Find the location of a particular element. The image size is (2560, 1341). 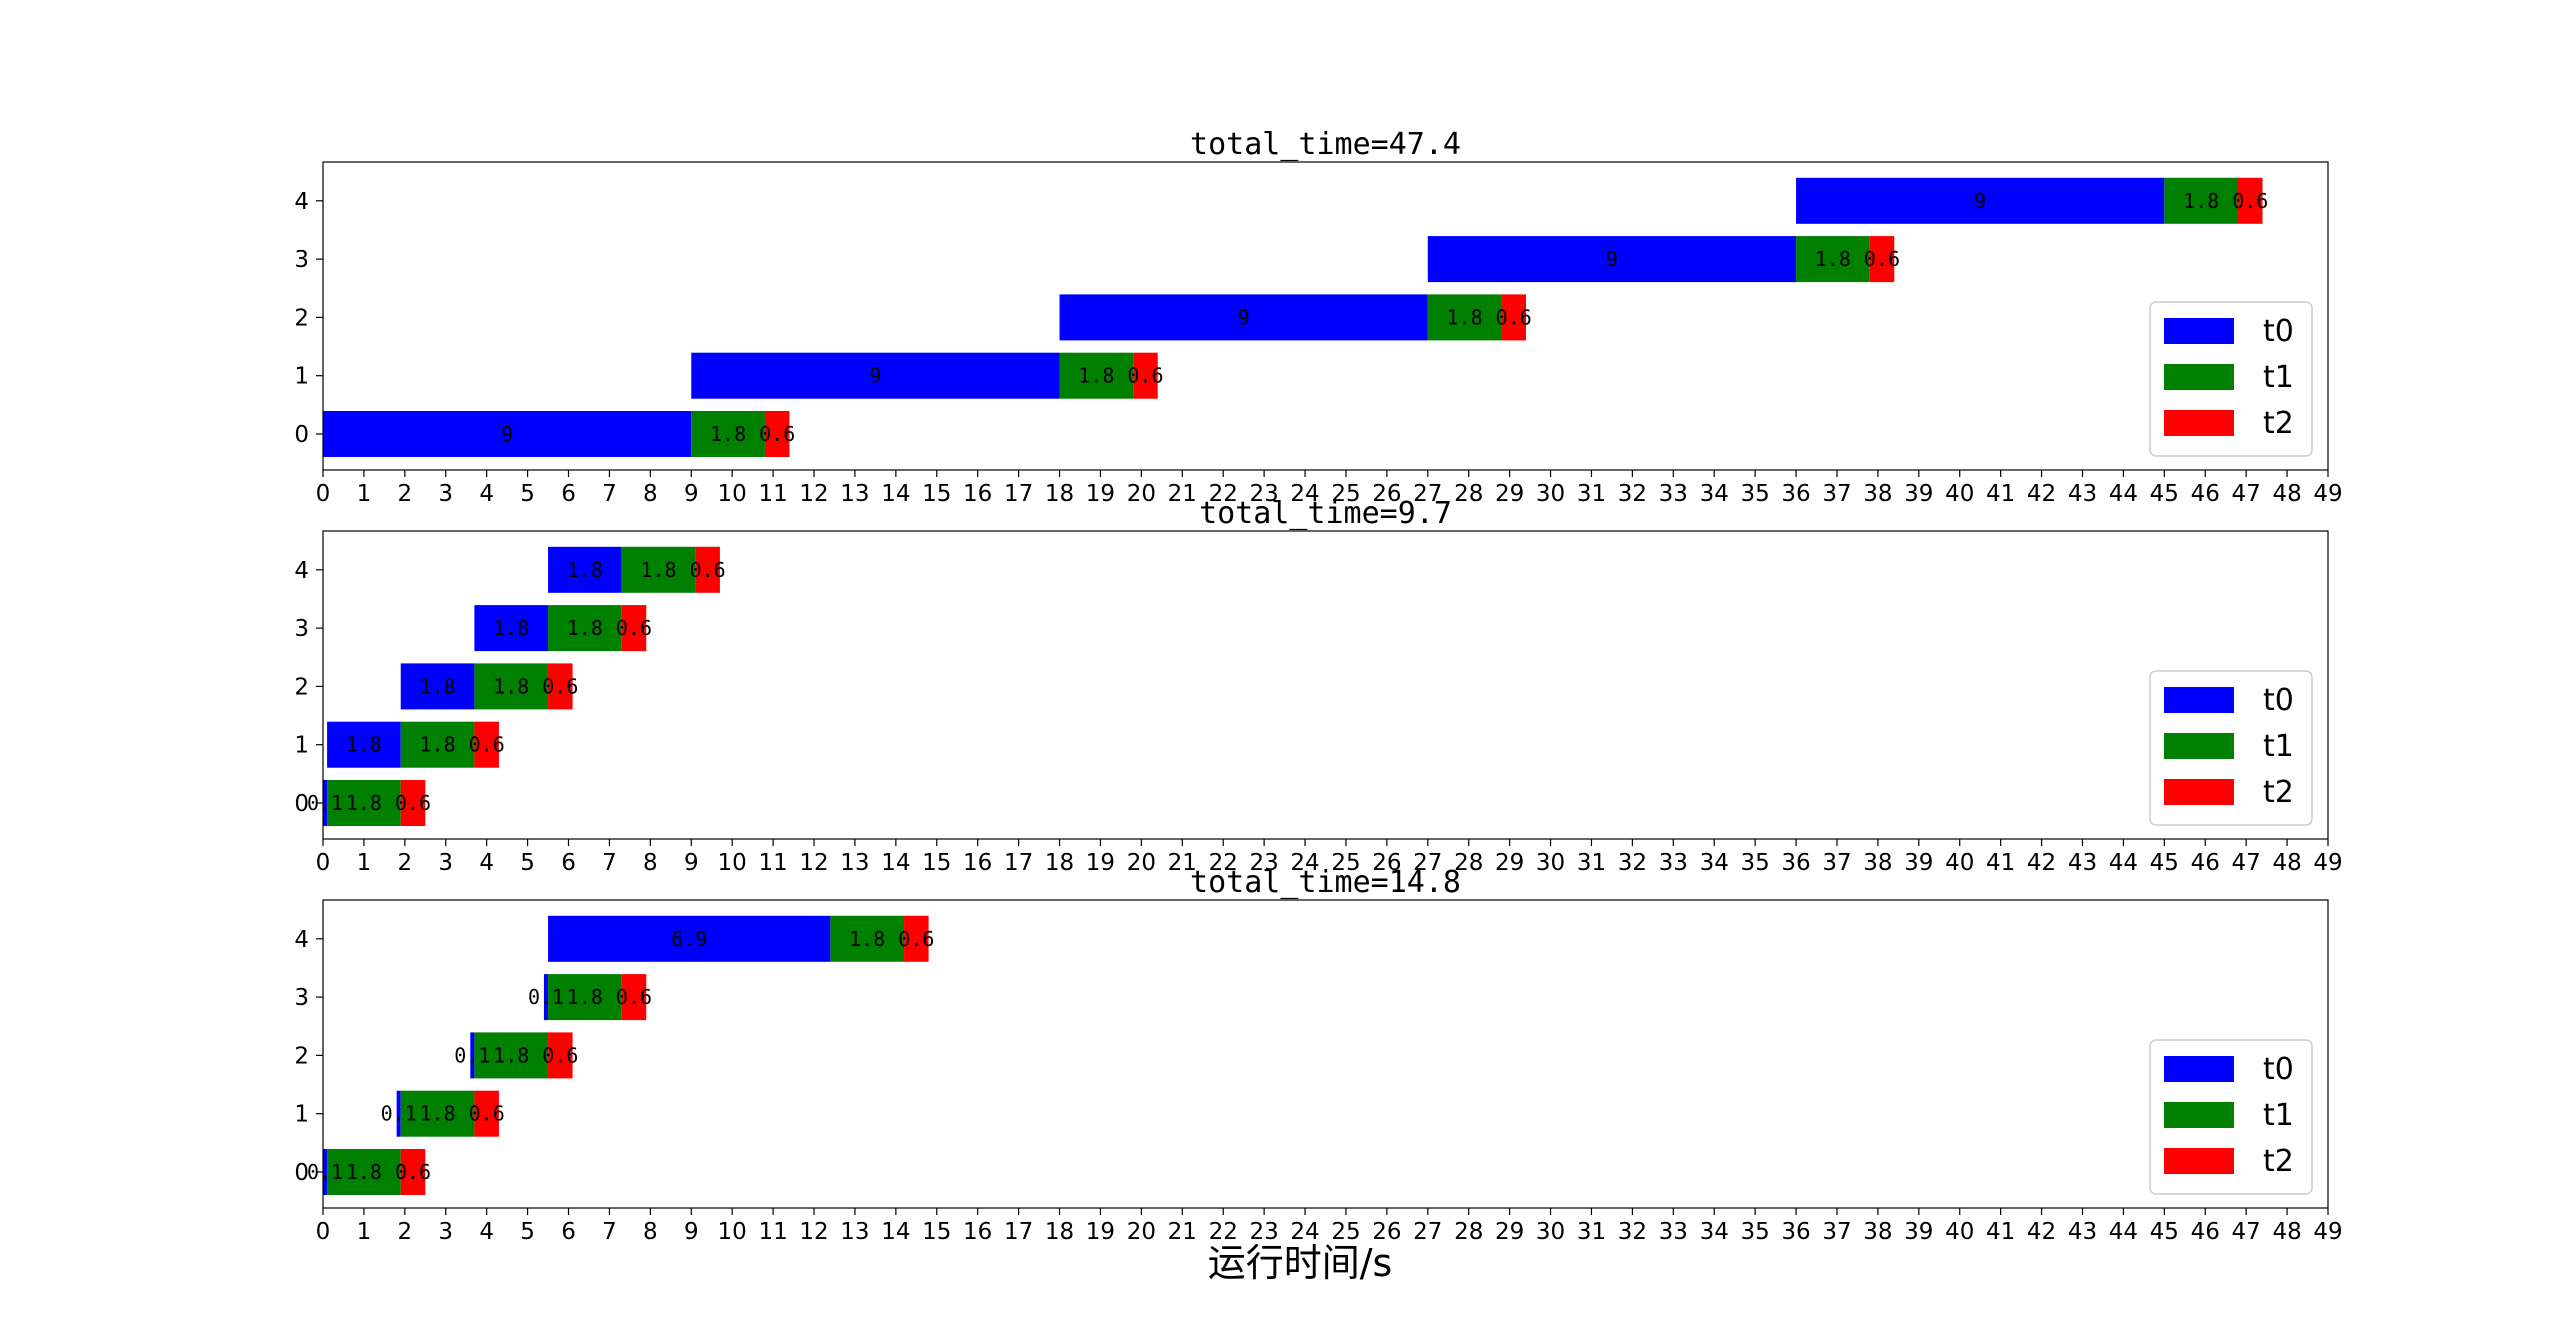

x-tick-label: 10 is located at coordinates (732, 863).